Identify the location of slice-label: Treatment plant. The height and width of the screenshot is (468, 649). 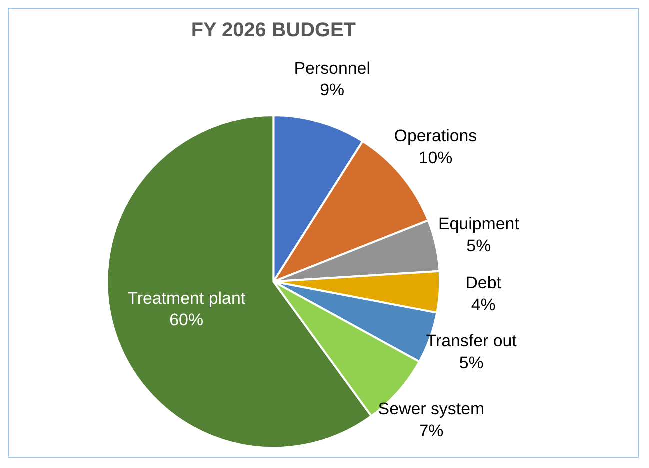
(187, 298).